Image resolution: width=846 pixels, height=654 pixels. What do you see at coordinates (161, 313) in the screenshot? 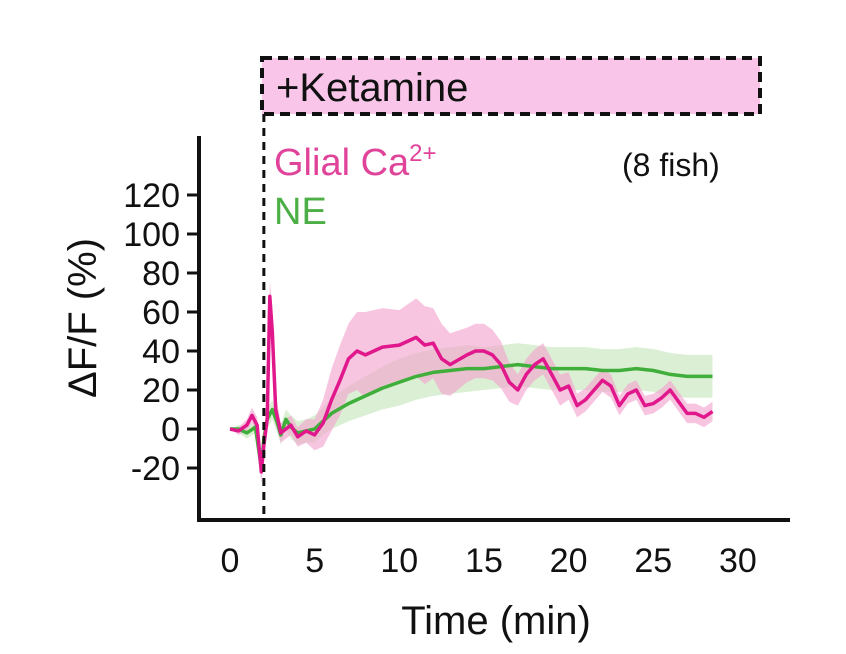
I see `y-tick-label: 60` at bounding box center [161, 313].